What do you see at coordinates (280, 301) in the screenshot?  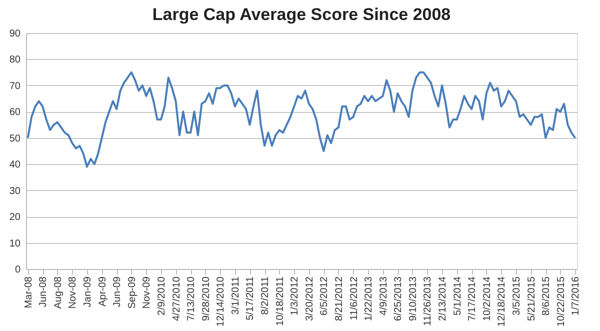 I see `x-tick-label: 10/18/2011` at bounding box center [280, 301].